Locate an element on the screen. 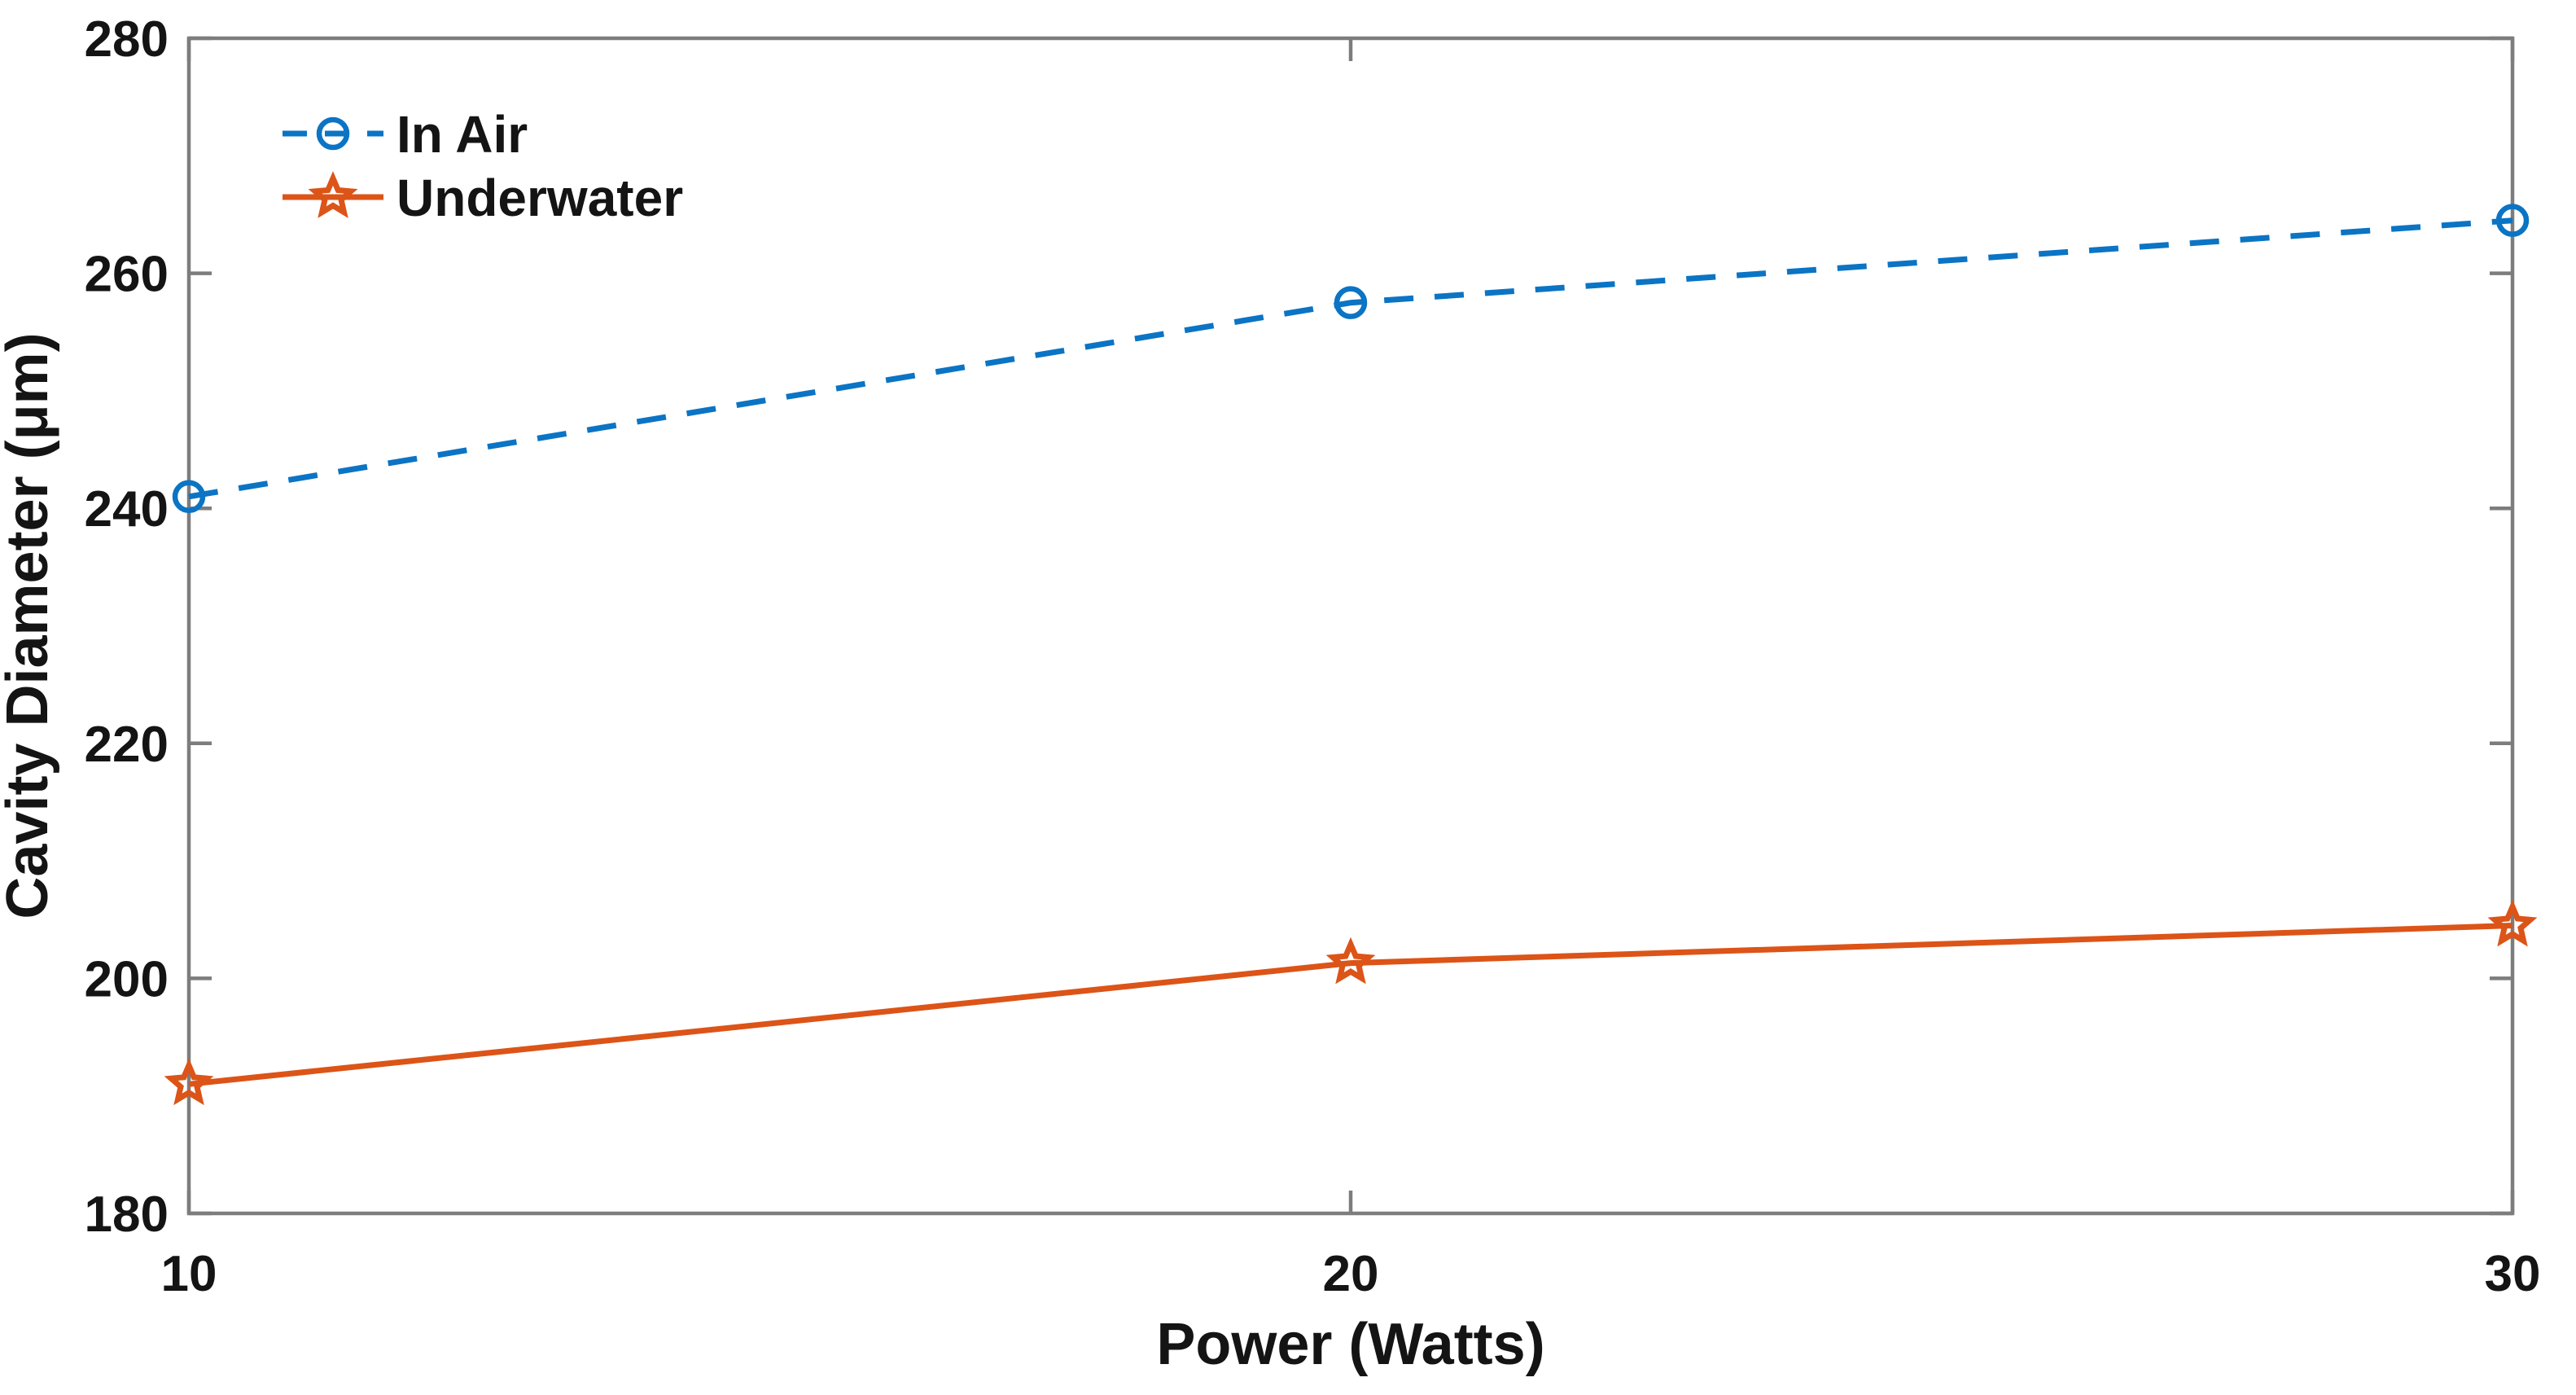  legend-item-underwater: Underwater is located at coordinates (483, 198).